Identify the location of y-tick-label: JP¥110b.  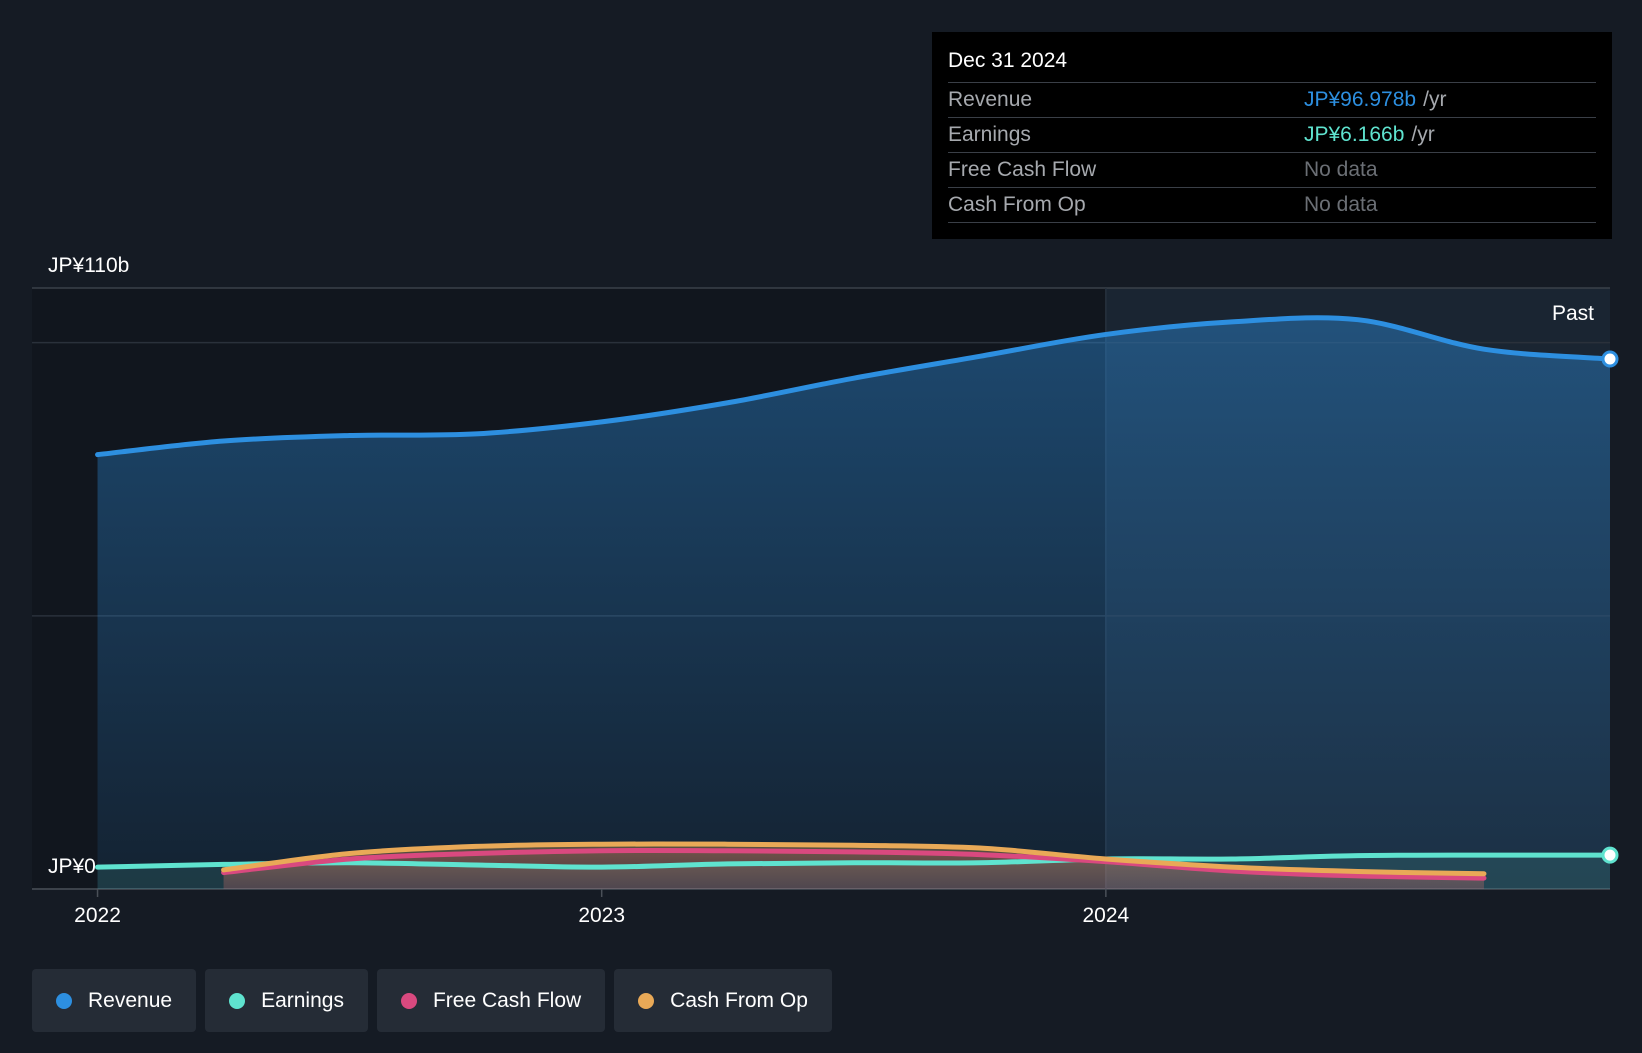
(88, 265).